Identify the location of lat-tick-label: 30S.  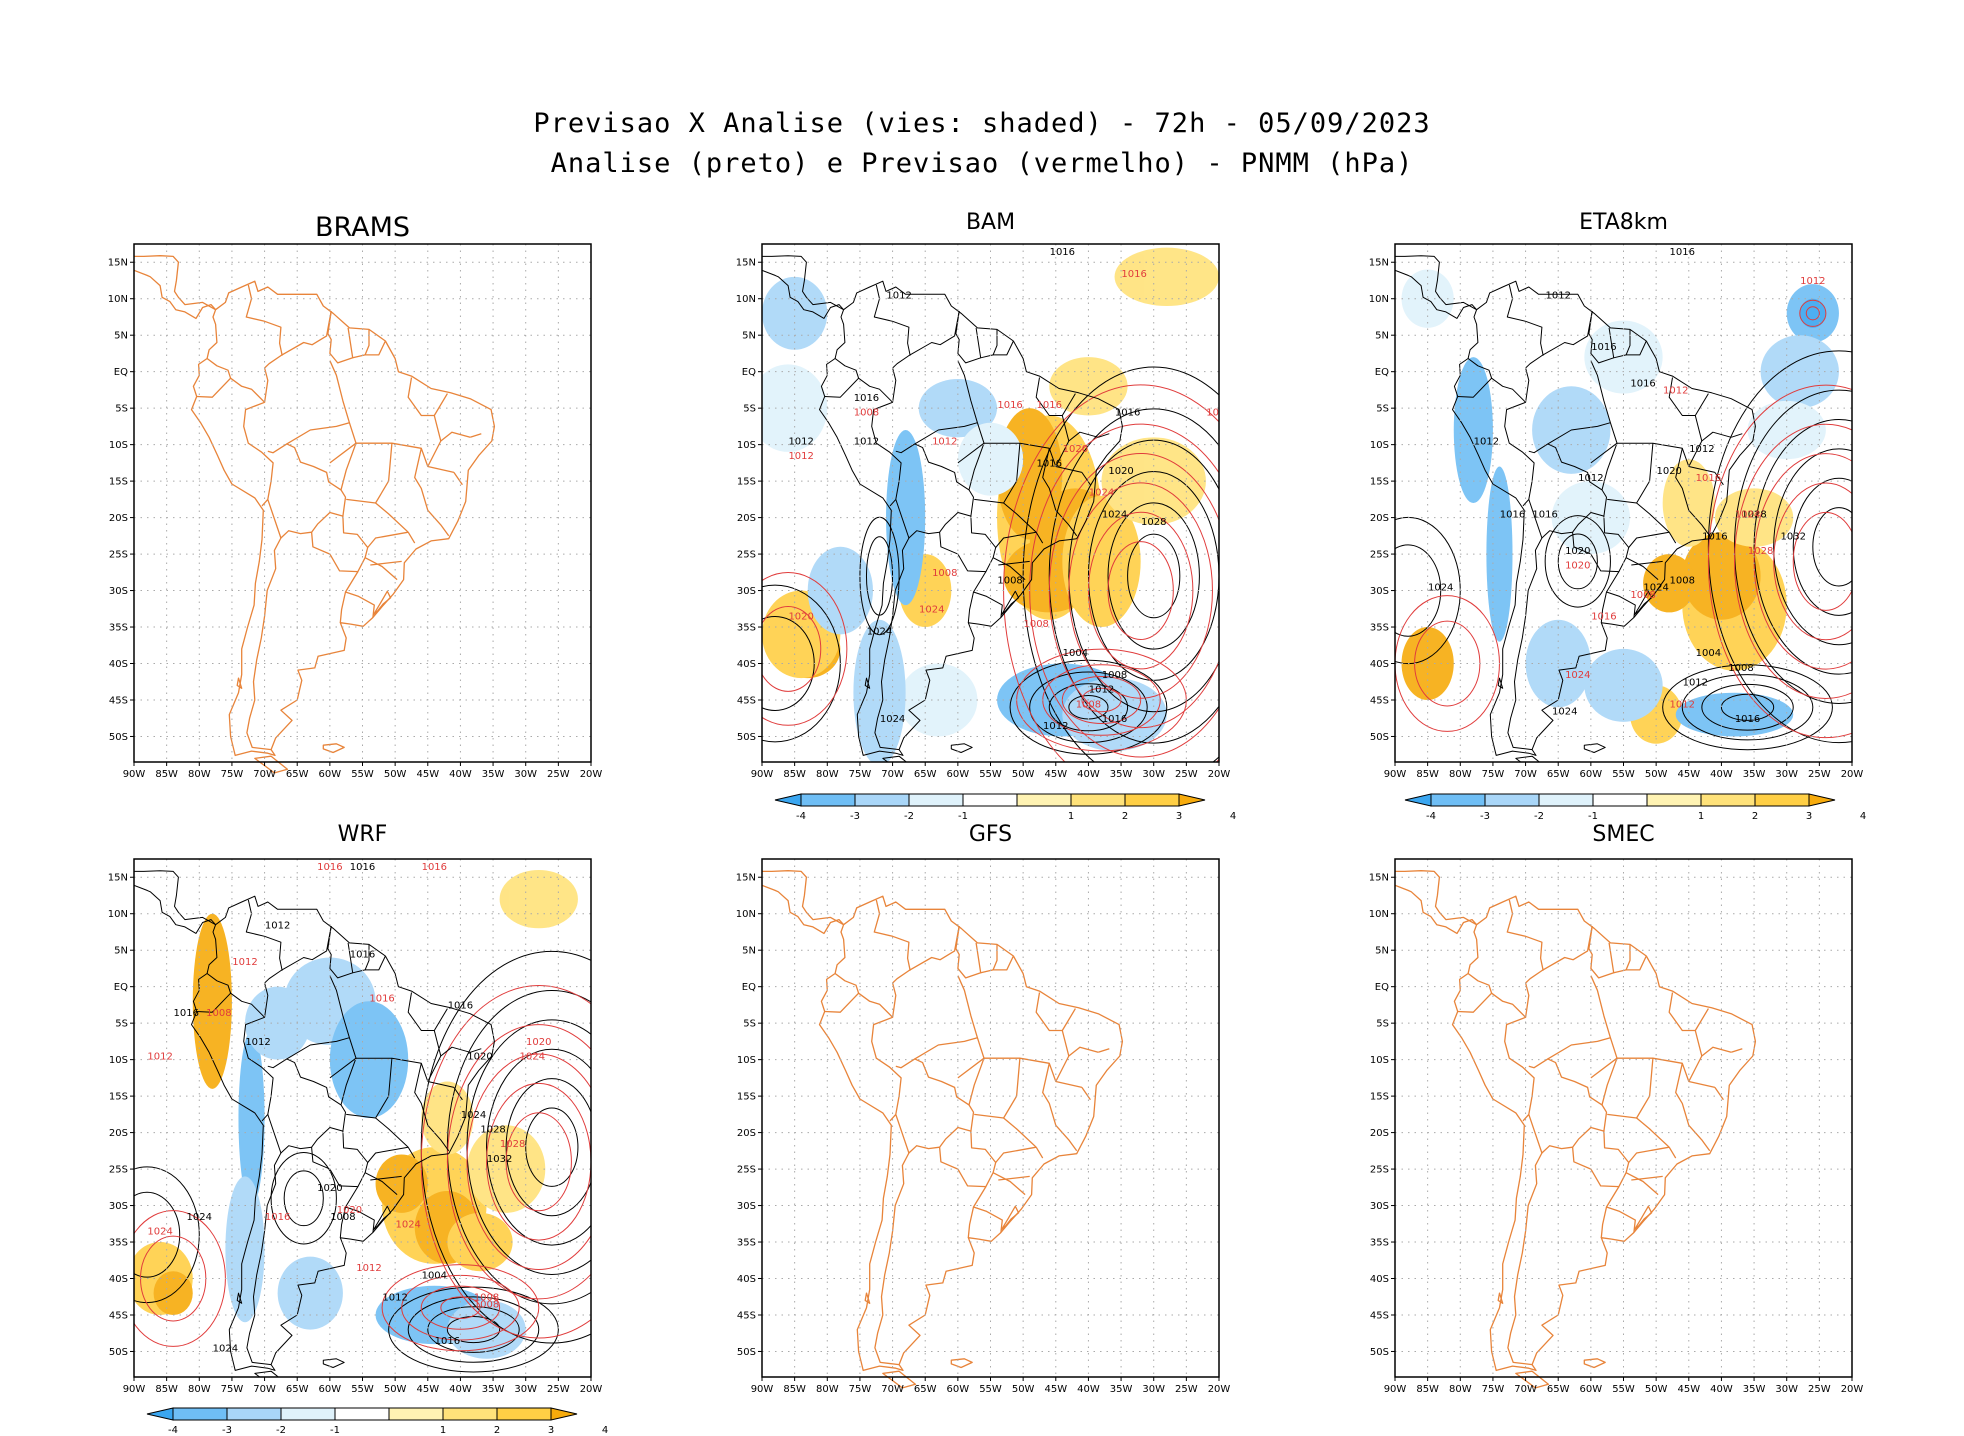
(746, 591).